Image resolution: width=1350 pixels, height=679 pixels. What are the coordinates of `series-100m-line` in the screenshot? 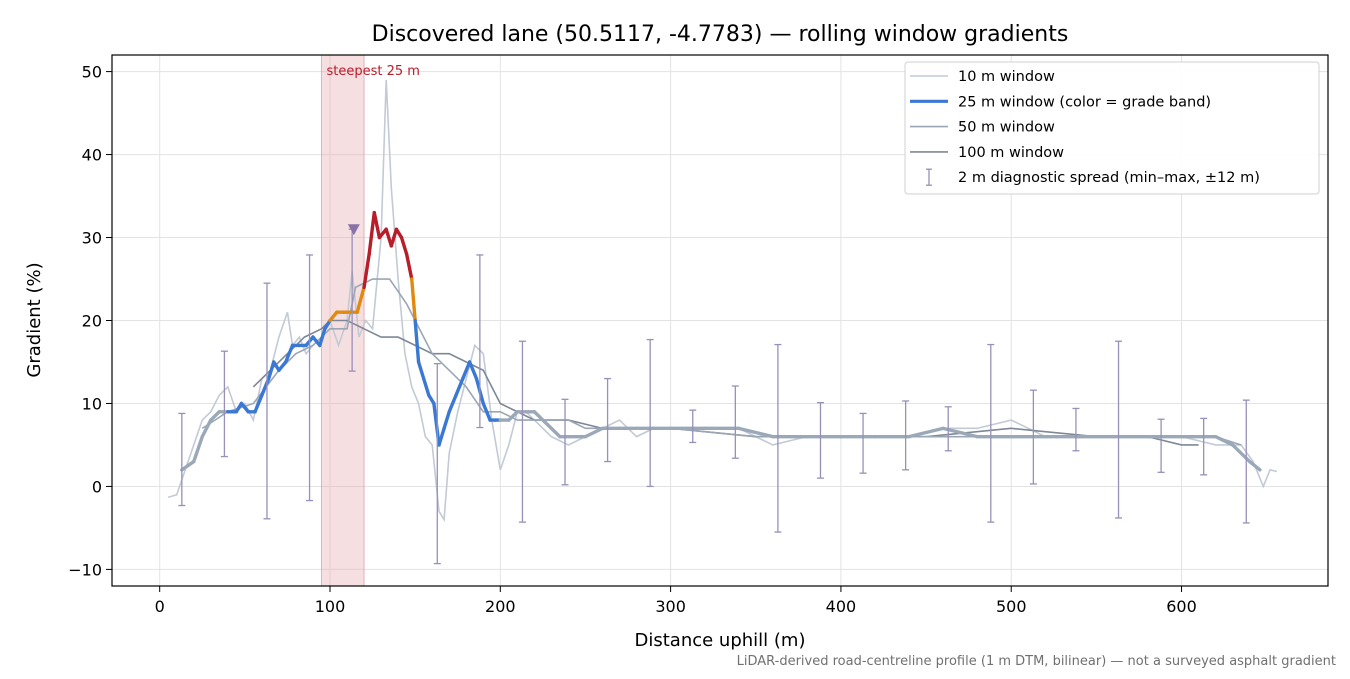 It's located at (725, 382).